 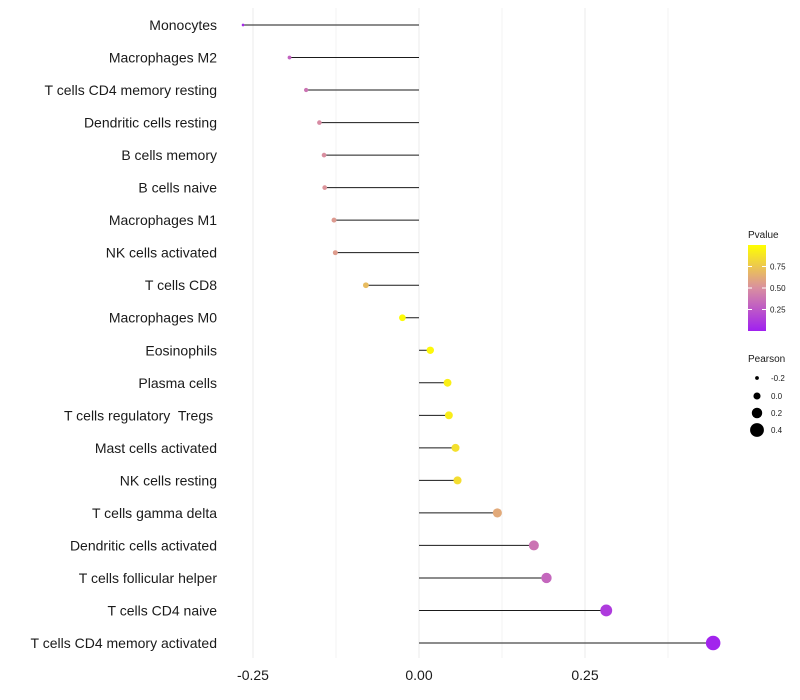 I want to click on category-label: B cells memory, so click(x=169, y=155).